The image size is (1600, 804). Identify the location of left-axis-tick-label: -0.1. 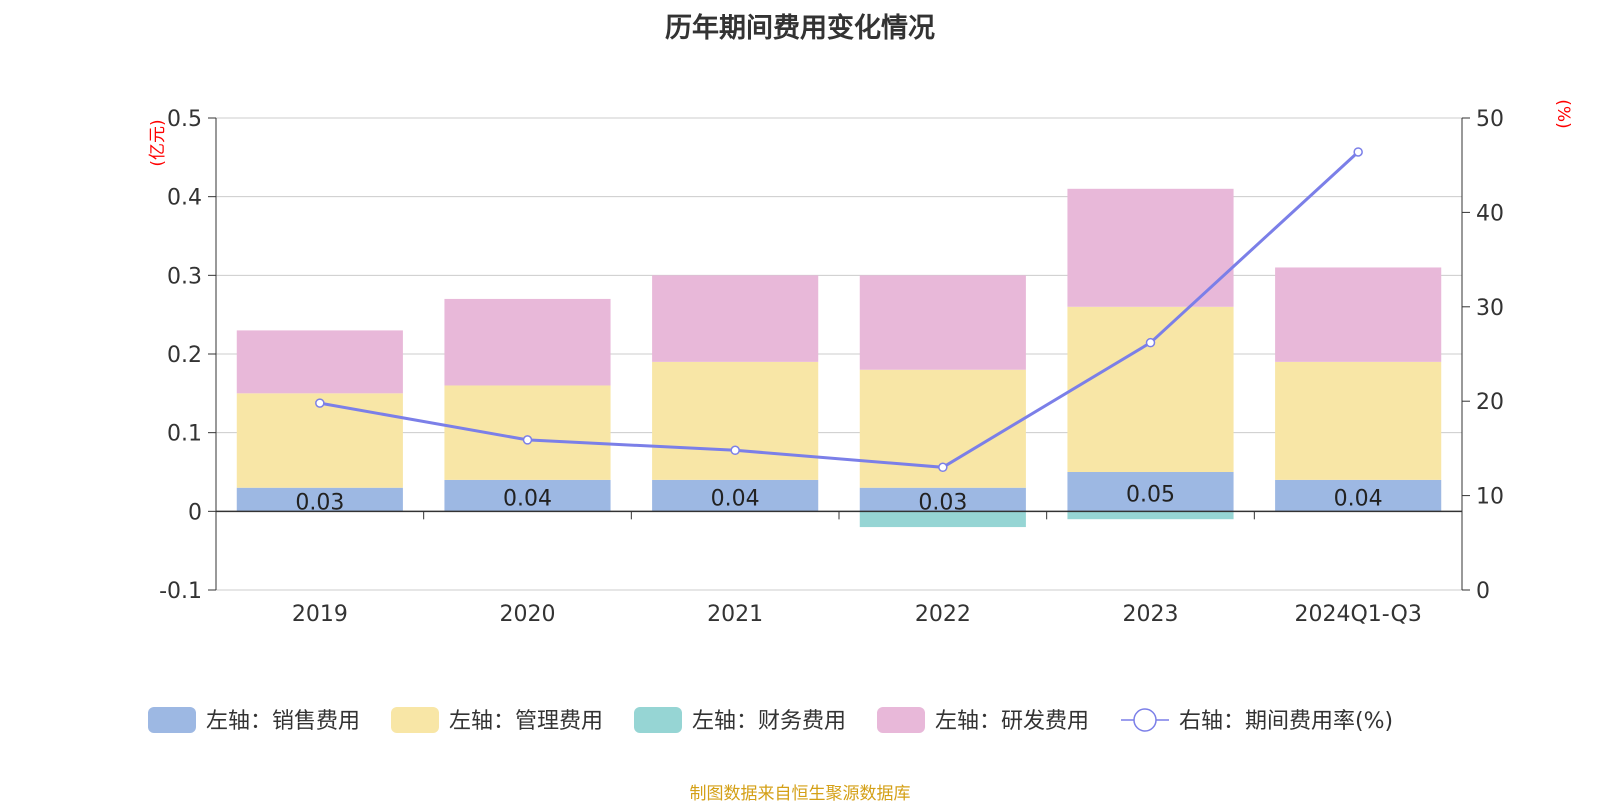
(180, 591).